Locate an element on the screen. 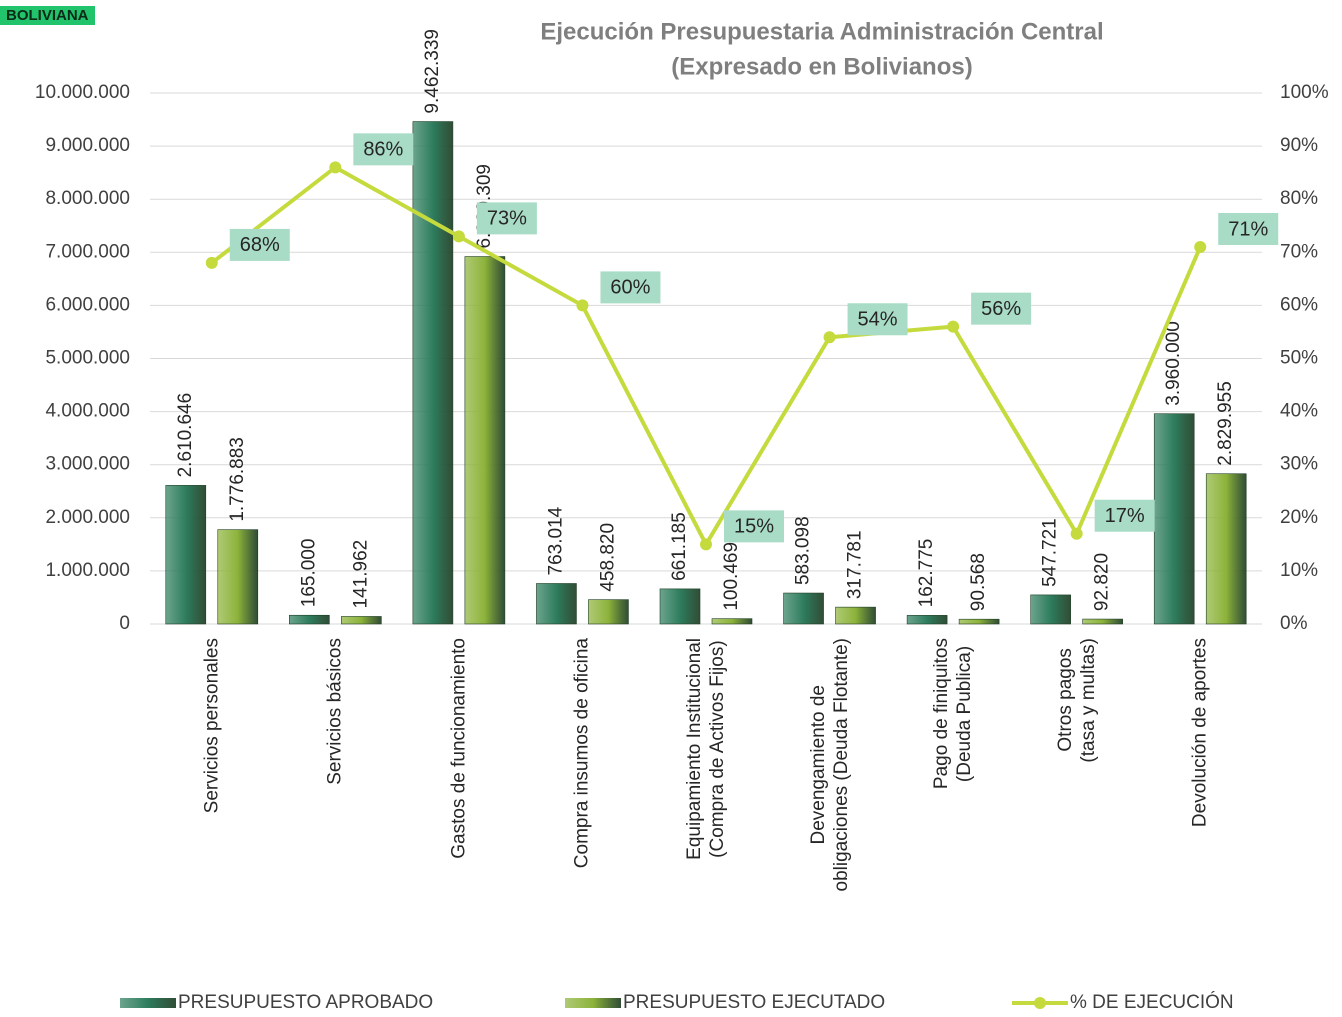 This screenshot has width=1342, height=1017. y-tick-label: 10.000.000 is located at coordinates (82, 92).